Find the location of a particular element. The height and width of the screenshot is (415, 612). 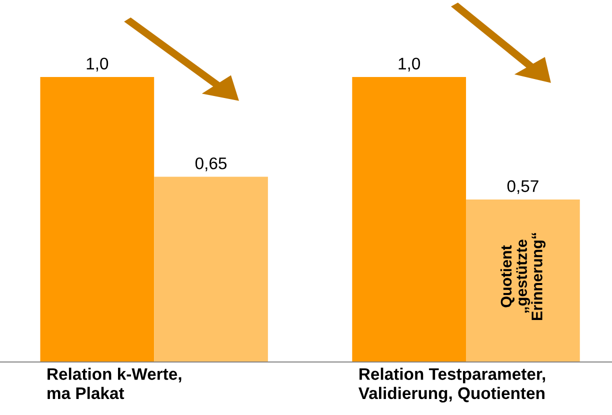

x-tick-label: Relation k-Werte, ma Plakat is located at coordinates (115, 384).